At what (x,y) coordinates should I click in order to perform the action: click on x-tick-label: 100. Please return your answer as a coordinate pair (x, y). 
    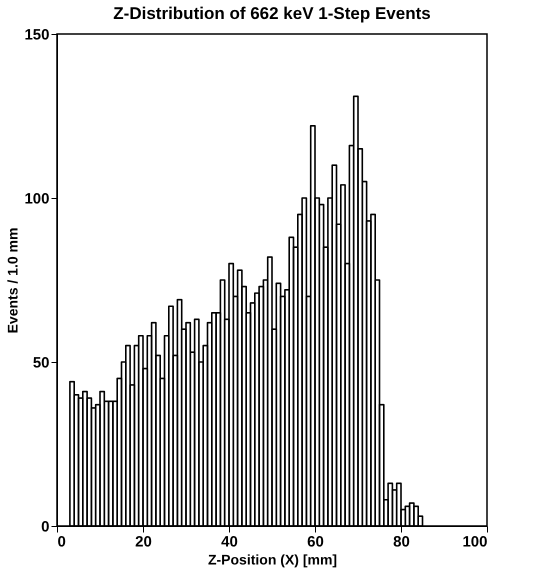
    Looking at the image, I should click on (475, 542).